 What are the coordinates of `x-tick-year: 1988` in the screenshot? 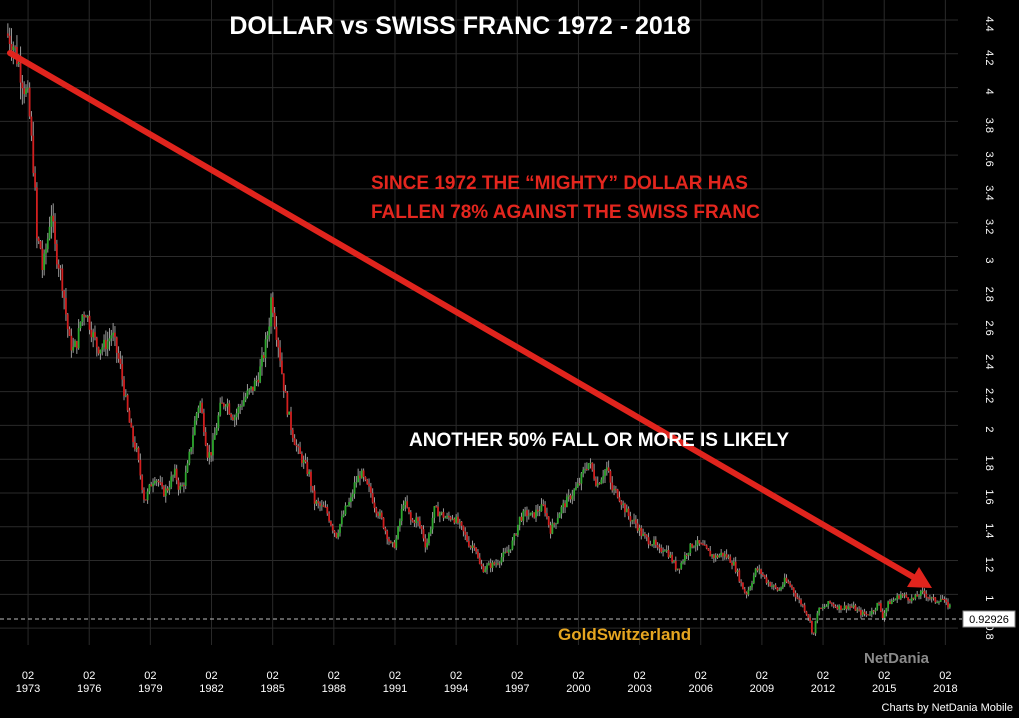 It's located at (334, 689).